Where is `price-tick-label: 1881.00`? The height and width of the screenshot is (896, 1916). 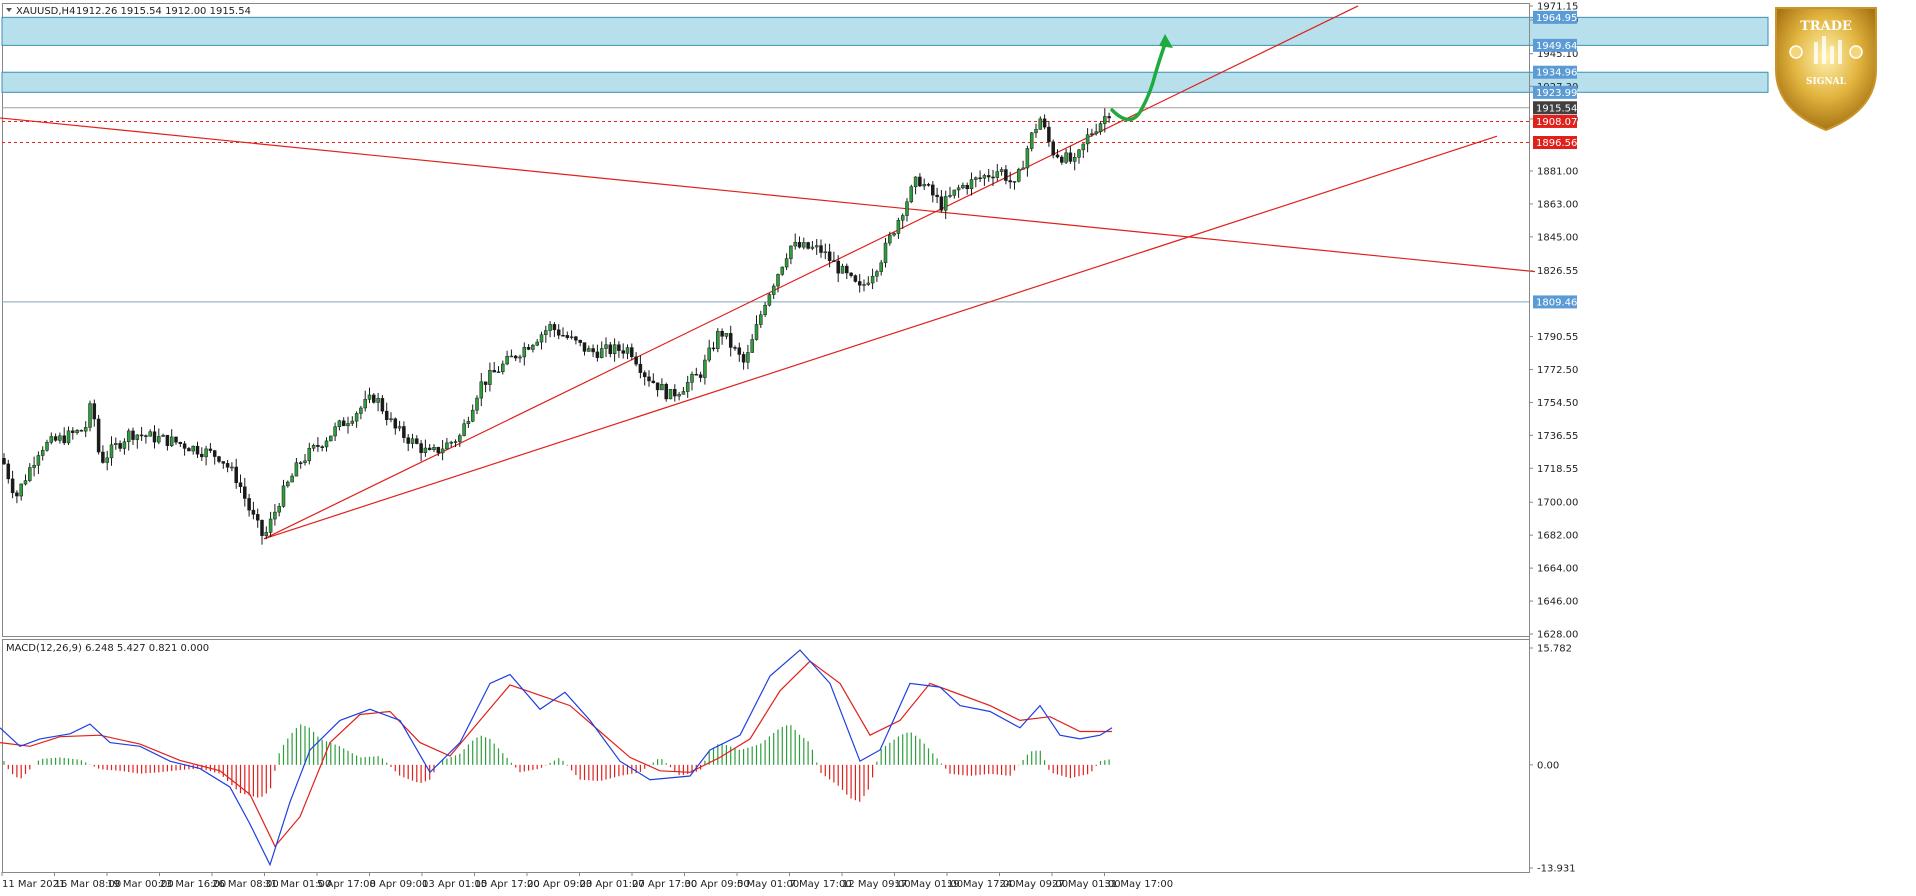 price-tick-label: 1881.00 is located at coordinates (1557, 171).